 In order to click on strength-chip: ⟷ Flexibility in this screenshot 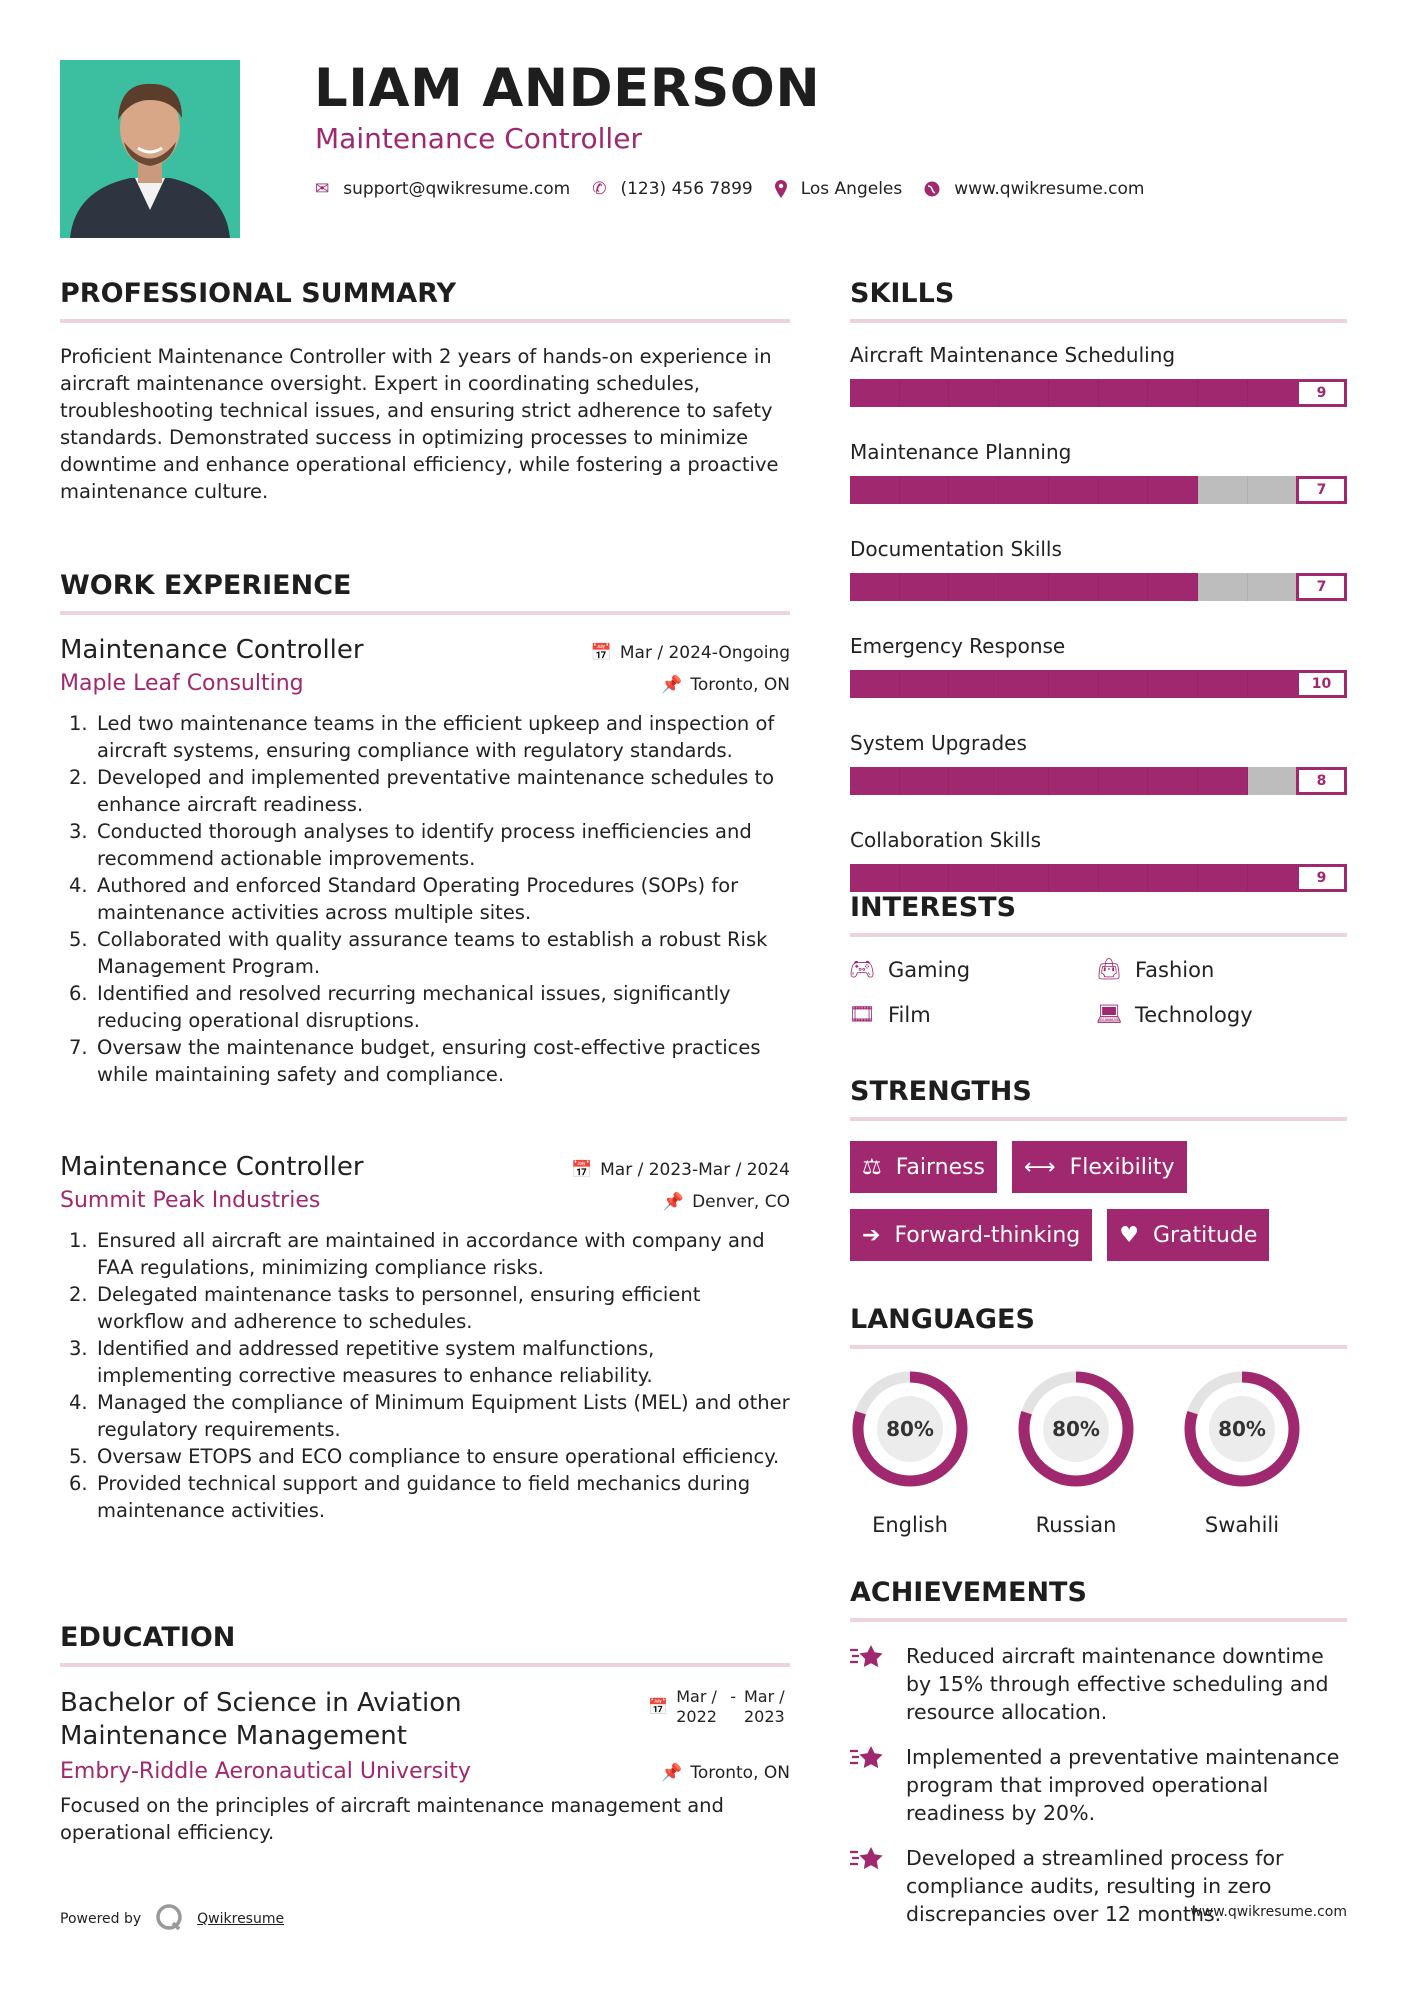, I will do `click(1099, 1167)`.